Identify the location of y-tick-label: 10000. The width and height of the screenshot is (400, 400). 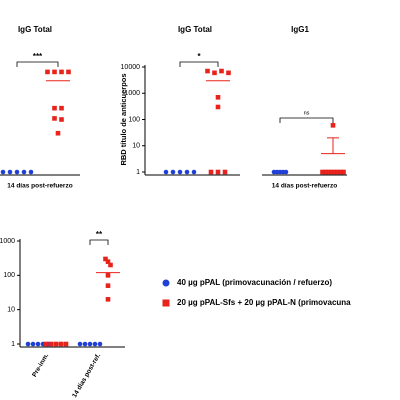
(131, 67).